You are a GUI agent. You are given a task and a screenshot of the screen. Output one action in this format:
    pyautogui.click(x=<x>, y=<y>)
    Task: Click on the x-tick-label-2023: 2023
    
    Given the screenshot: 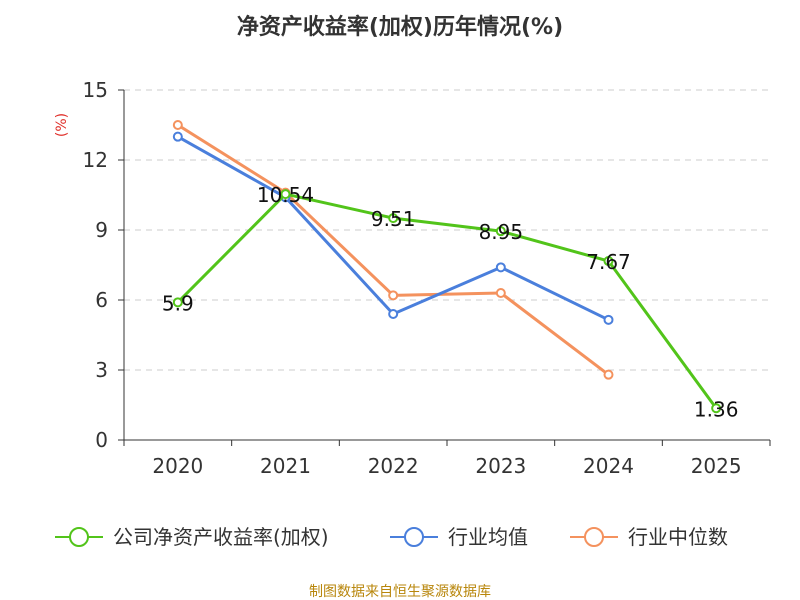 What is the action you would take?
    pyautogui.click(x=500, y=466)
    